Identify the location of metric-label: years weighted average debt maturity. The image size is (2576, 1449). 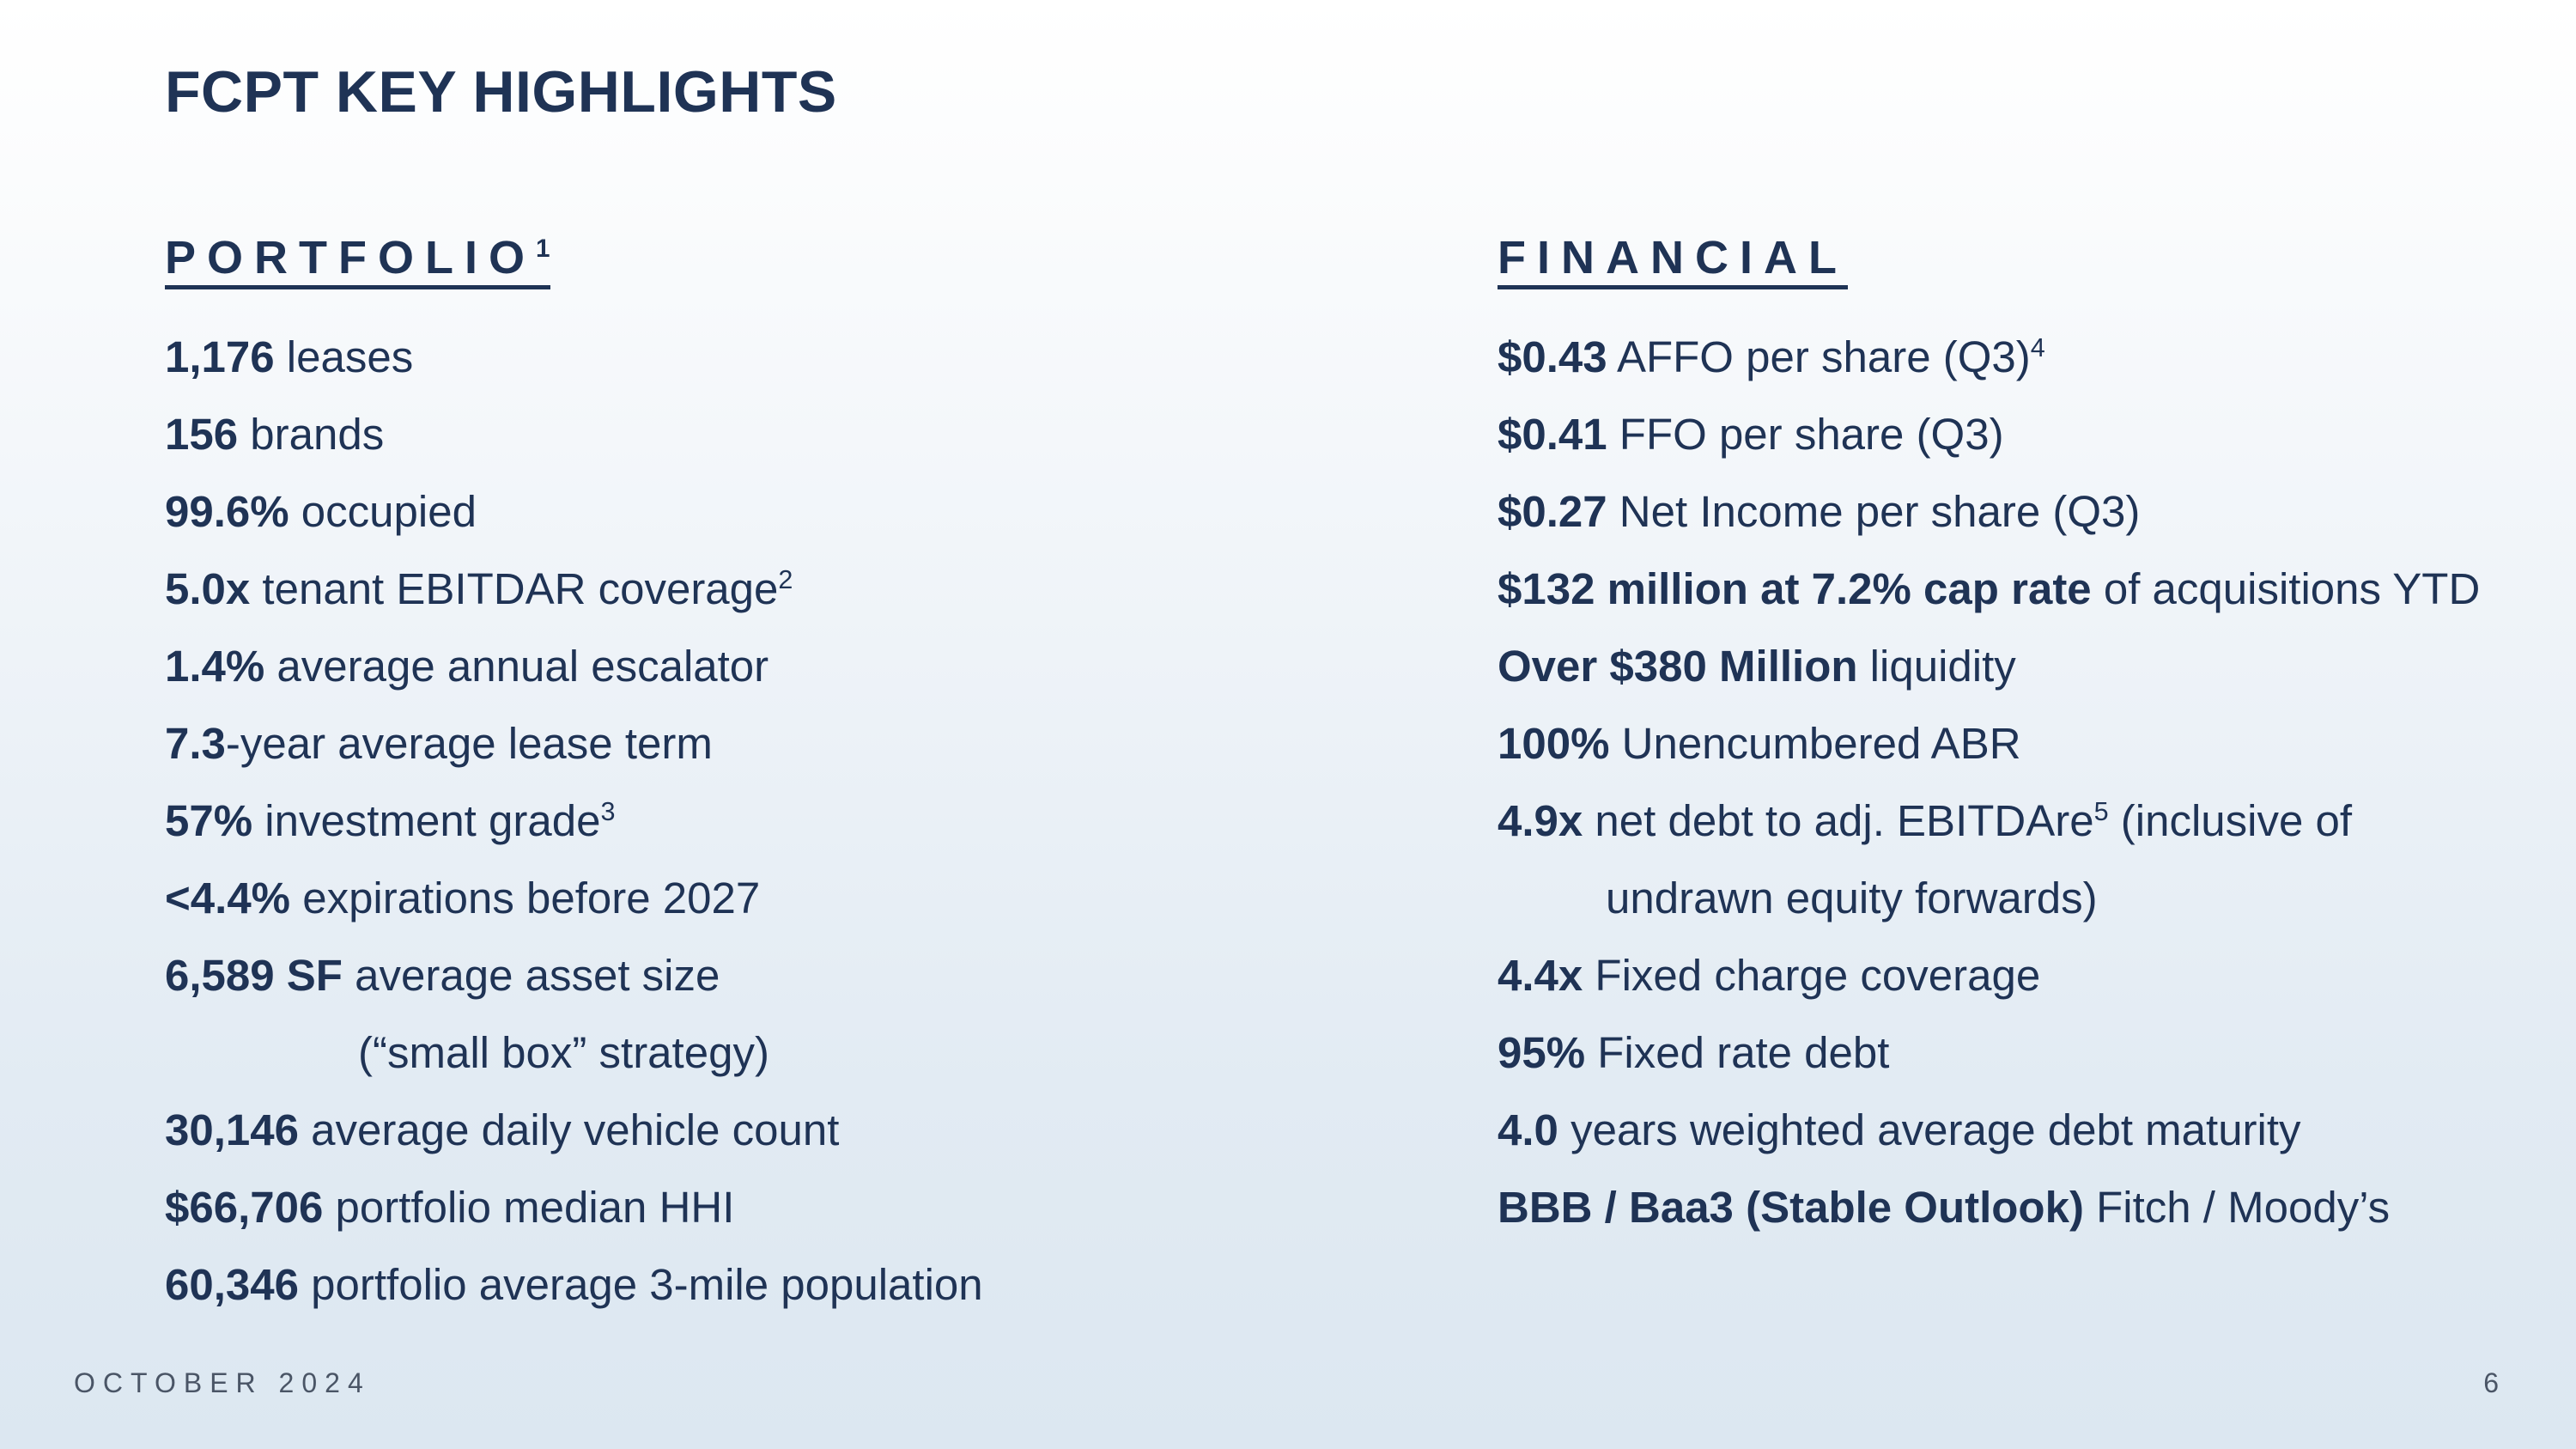
(1930, 1129).